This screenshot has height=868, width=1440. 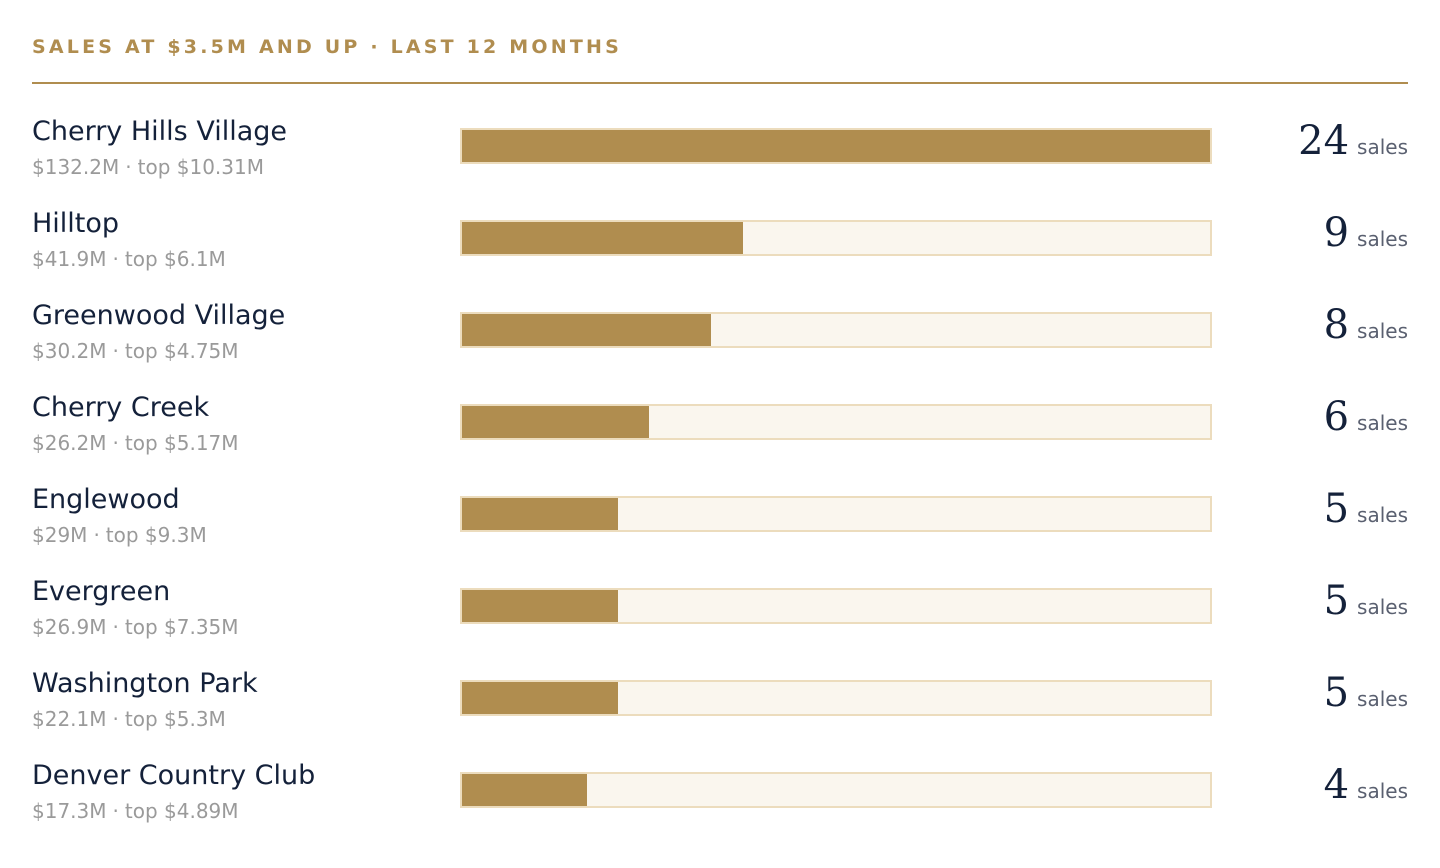 I want to click on total-volume: $29M, so click(x=60, y=535).